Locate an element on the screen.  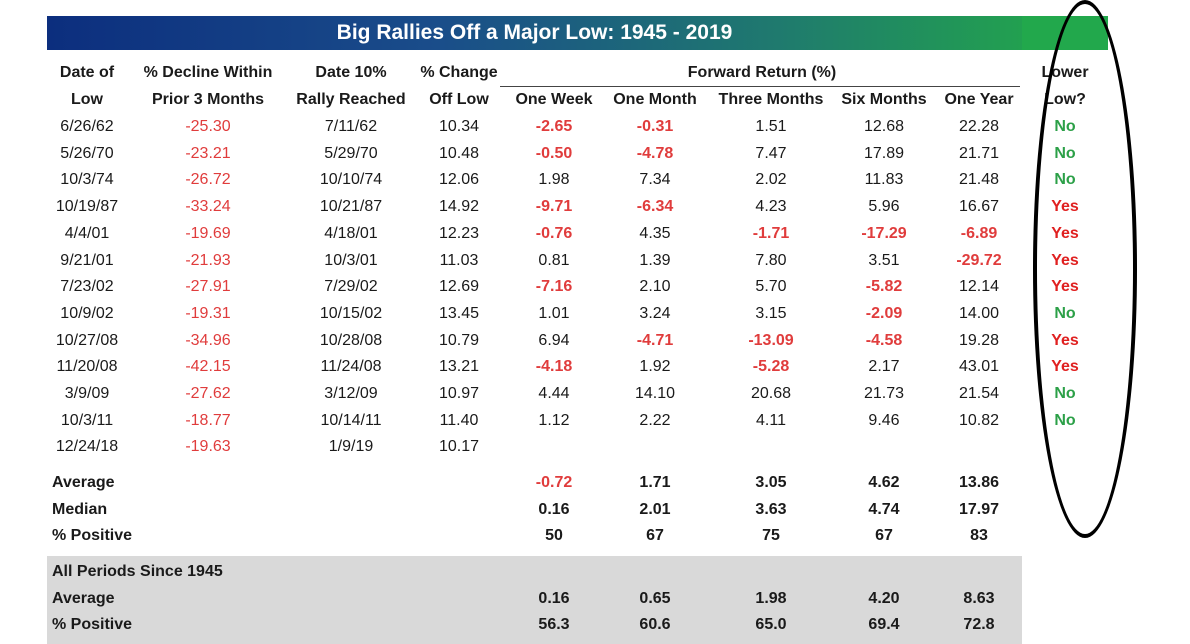
cell-one-month: 1.39 is located at coordinates (655, 260).